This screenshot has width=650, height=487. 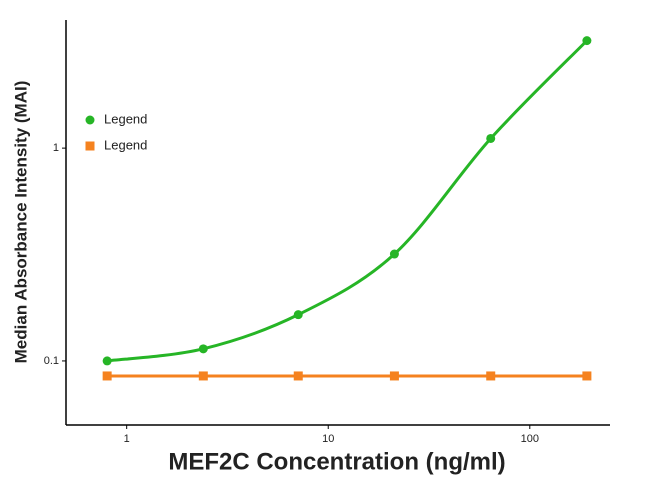 I want to click on y-tick-label: 1, so click(x=56, y=148).